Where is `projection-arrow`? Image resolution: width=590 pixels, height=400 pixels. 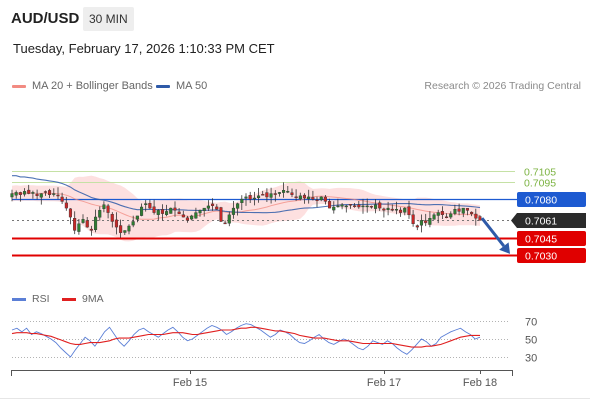
projection-arrow is located at coordinates (495, 235).